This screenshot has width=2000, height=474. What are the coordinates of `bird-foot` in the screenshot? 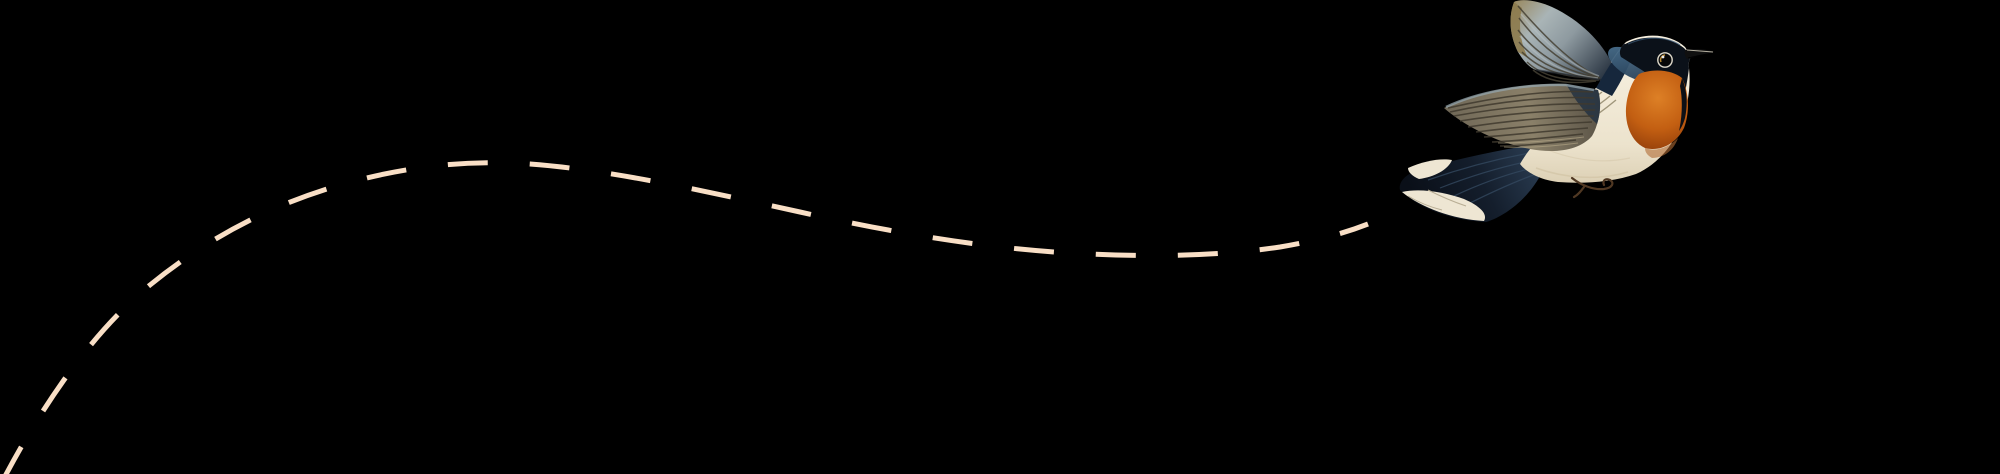 It's located at (1592, 187).